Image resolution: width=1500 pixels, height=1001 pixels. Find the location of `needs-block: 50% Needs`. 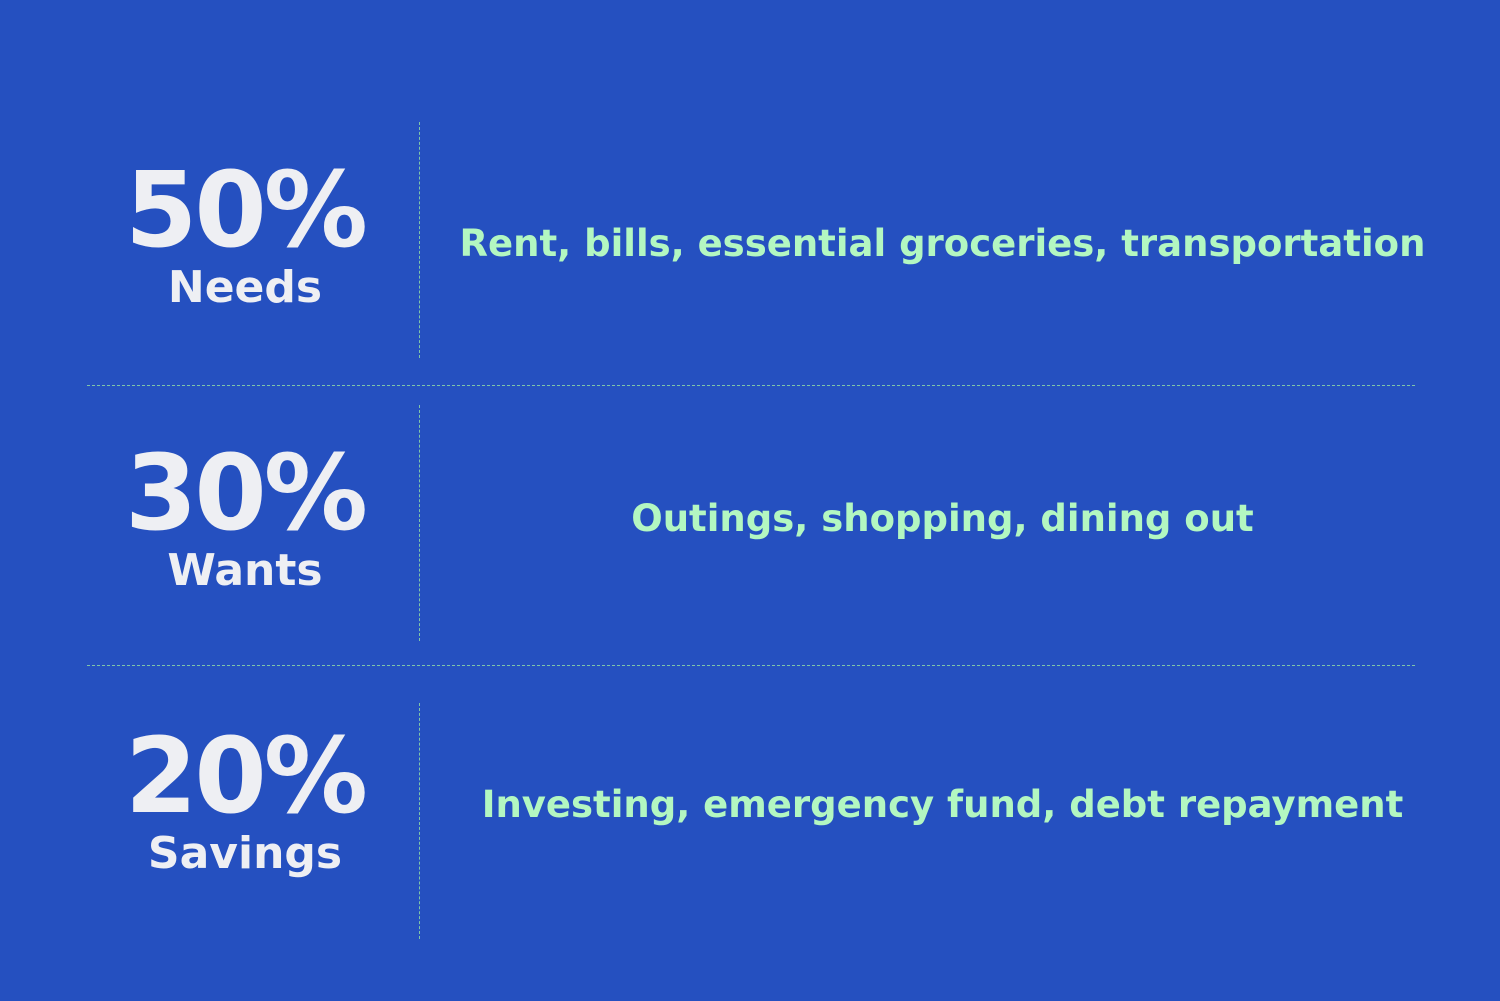

needs-block: 50% Needs is located at coordinates (245, 236).